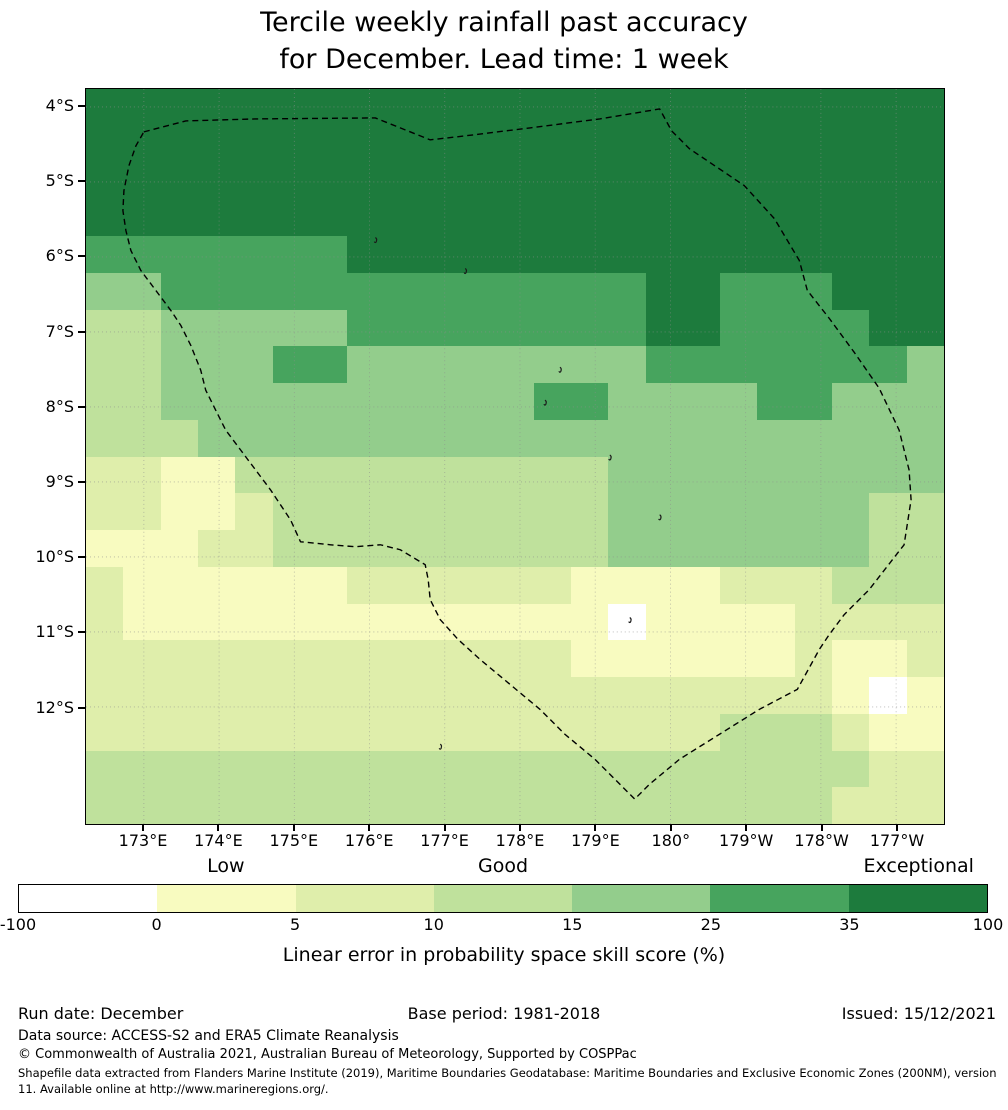 This screenshot has width=1008, height=1110. What do you see at coordinates (59, 105) in the screenshot?
I see `y-axis-label: 4°S` at bounding box center [59, 105].